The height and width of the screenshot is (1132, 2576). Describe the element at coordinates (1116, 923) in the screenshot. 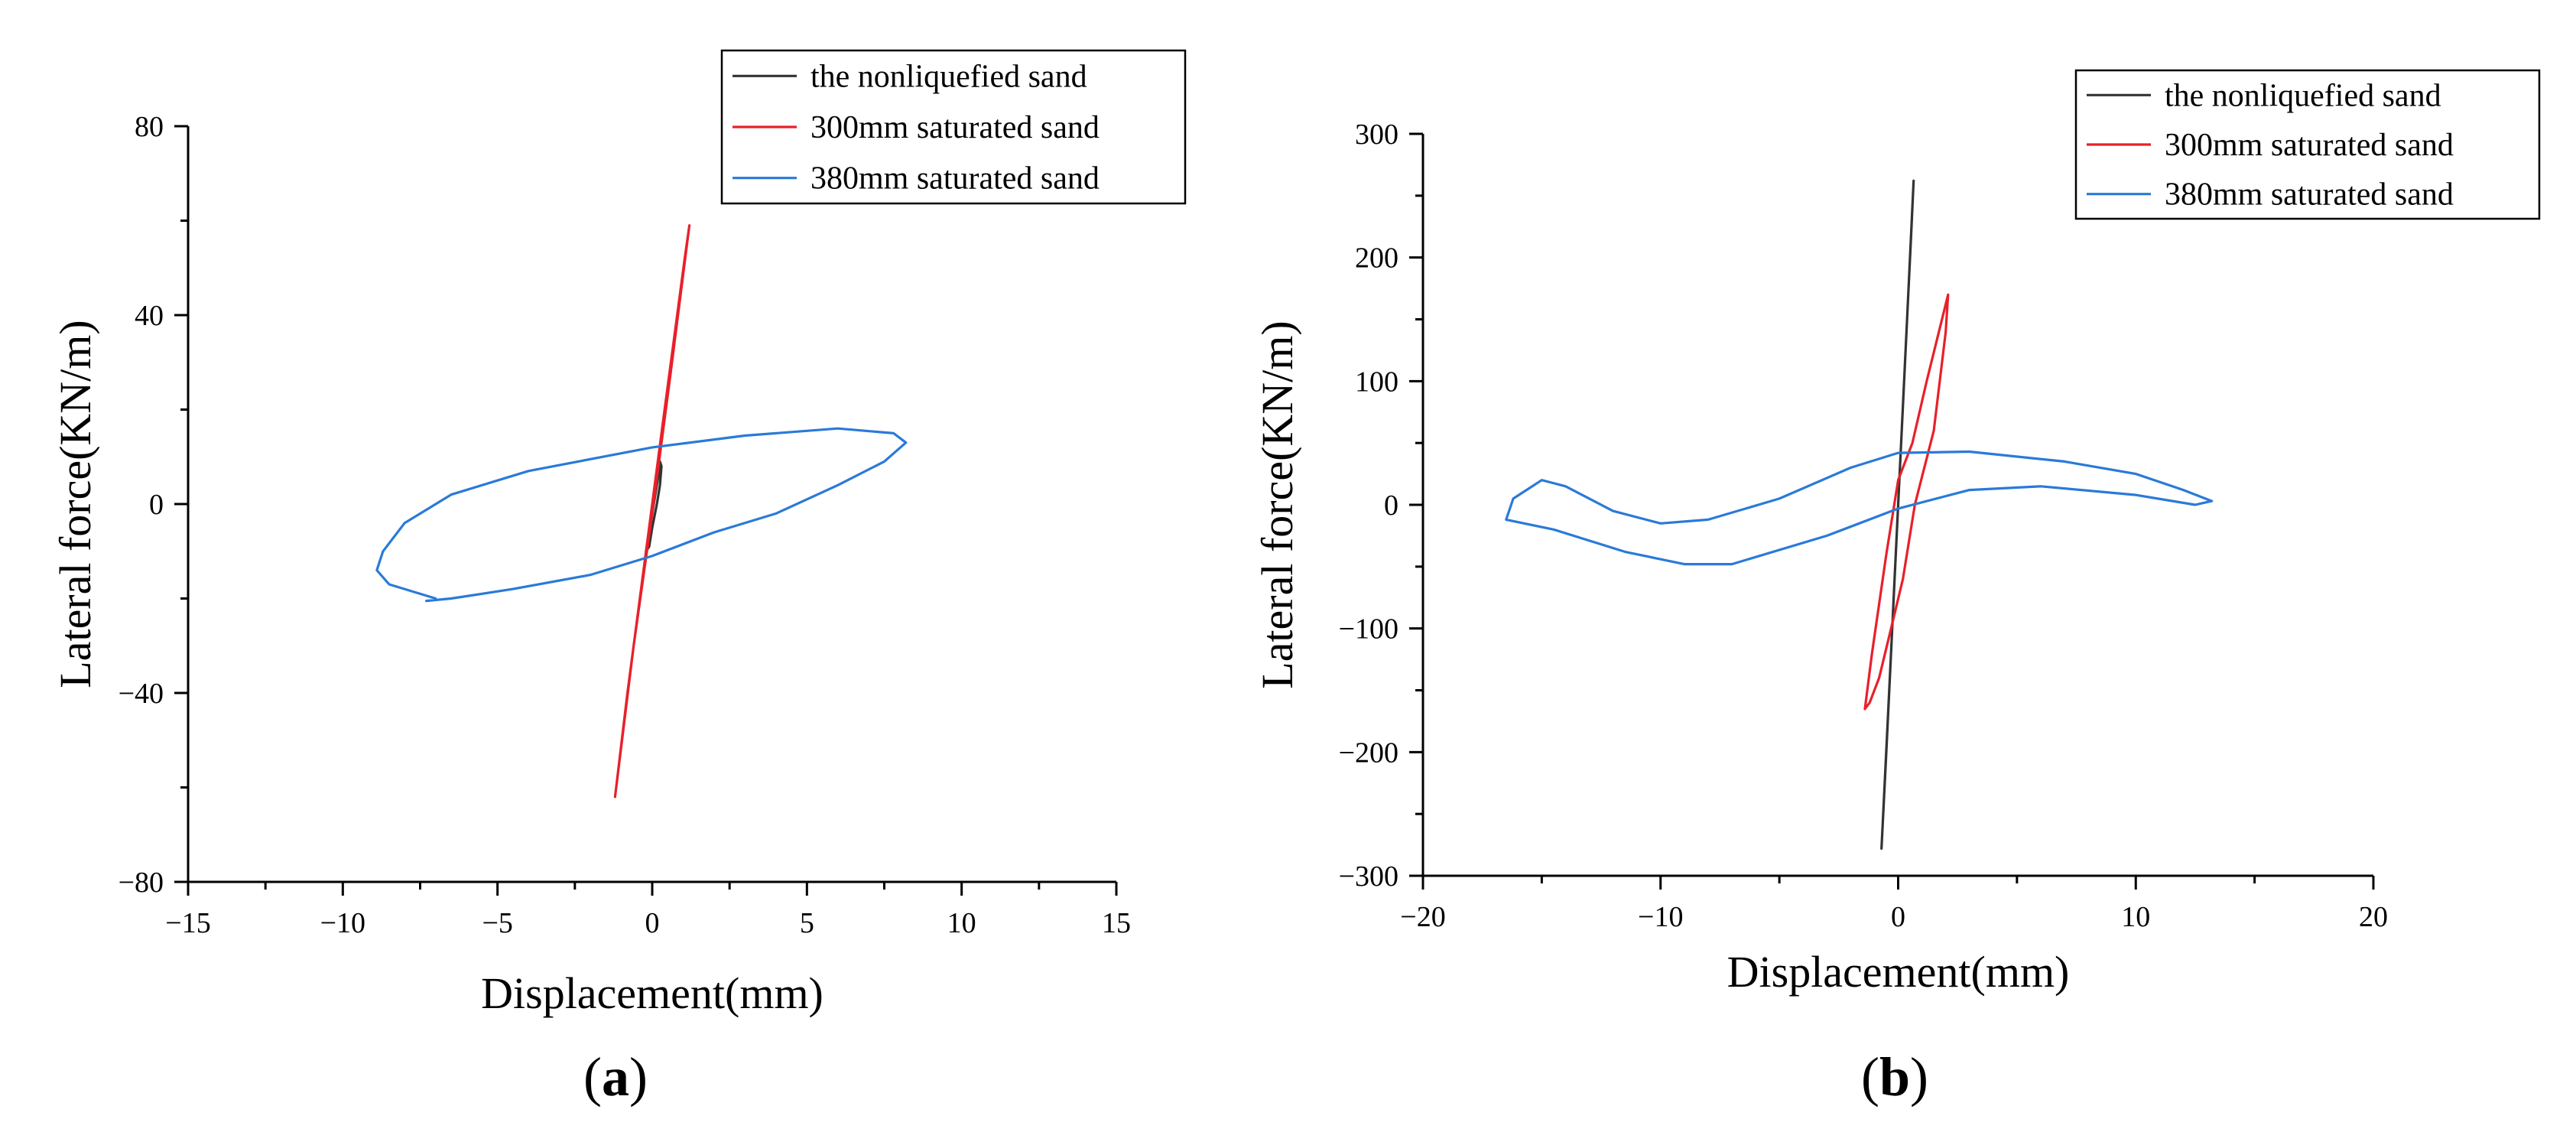

I see `x-tick-label: 15` at that location.